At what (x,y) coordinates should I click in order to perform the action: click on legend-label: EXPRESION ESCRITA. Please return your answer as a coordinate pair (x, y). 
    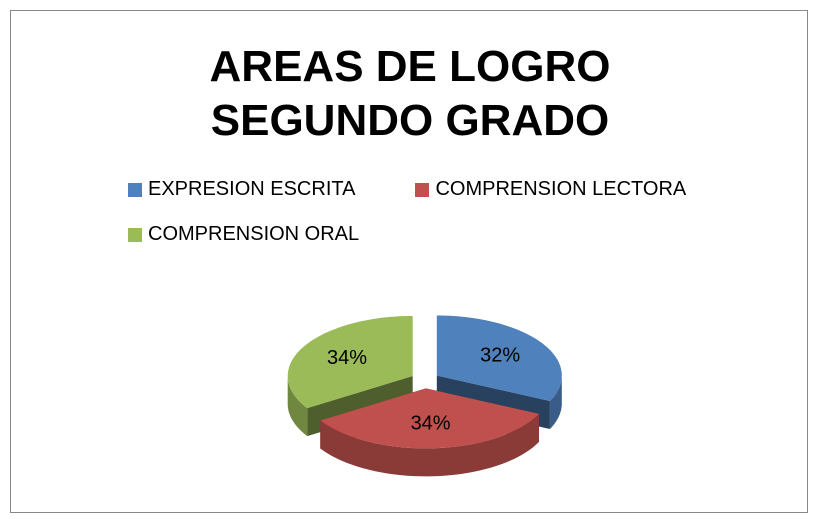
    Looking at the image, I should click on (252, 189).